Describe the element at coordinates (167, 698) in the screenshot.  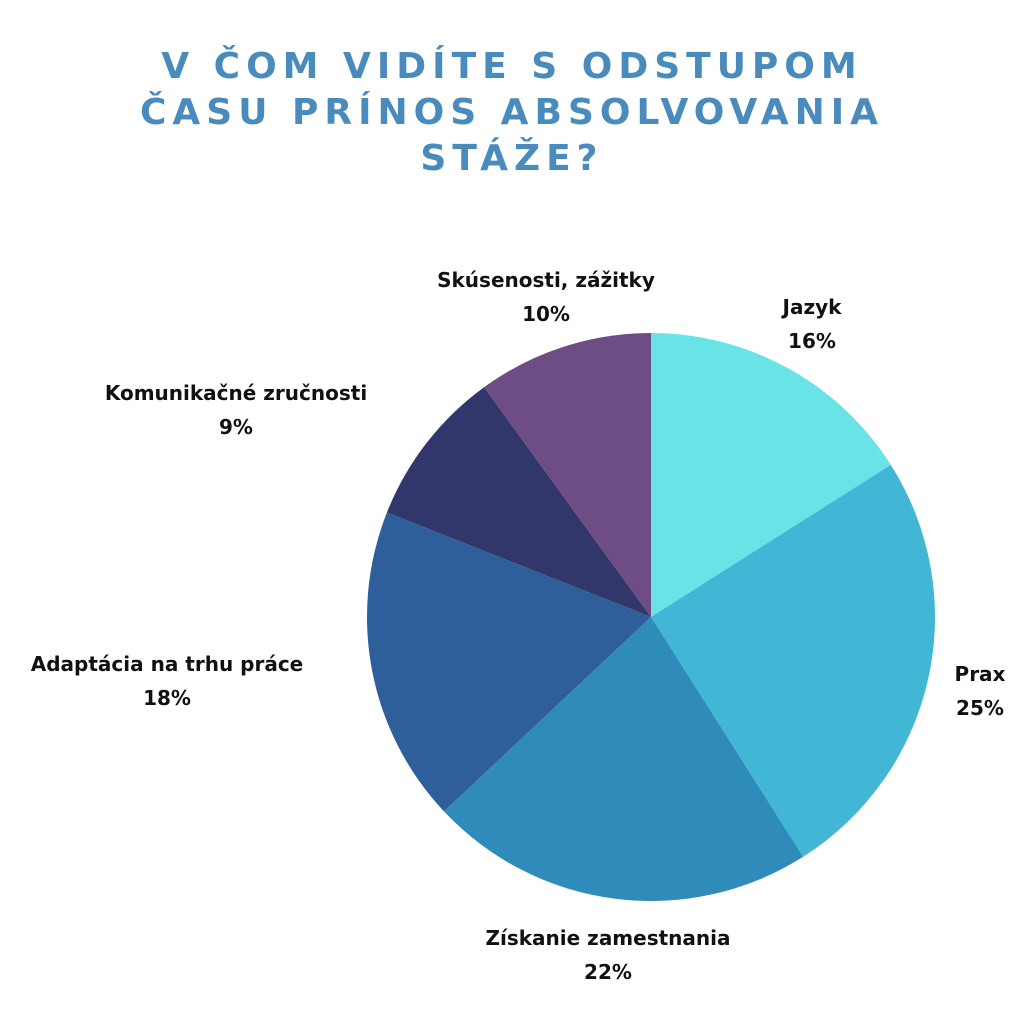
I see `slice-label-adaptacia-value: 18%` at that location.